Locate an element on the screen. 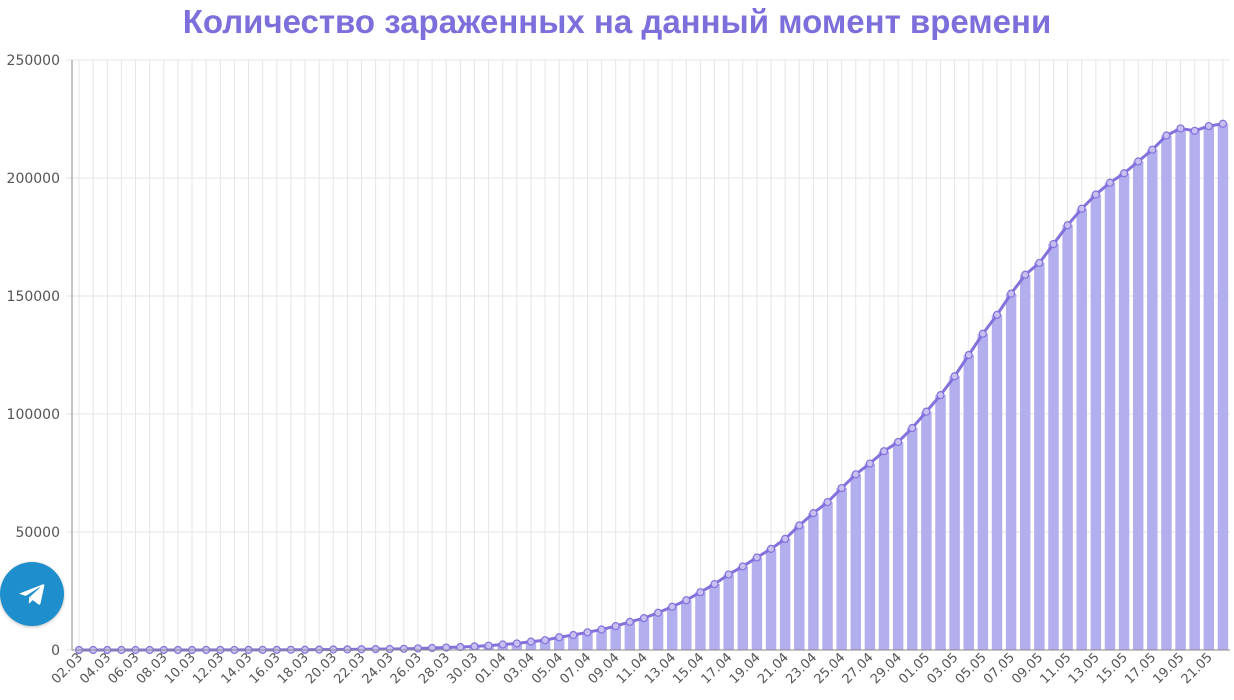  x-tick-label: 15.04 is located at coordinates (688, 668).